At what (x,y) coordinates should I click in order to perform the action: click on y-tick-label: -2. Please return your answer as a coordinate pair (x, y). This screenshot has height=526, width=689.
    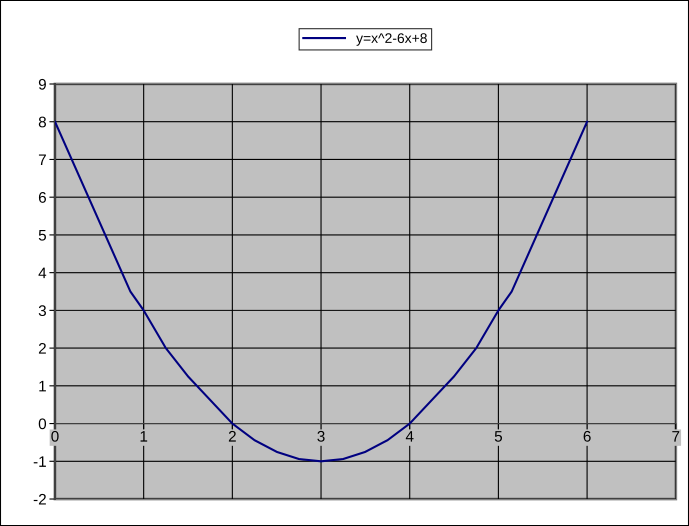
    Looking at the image, I should click on (40, 499).